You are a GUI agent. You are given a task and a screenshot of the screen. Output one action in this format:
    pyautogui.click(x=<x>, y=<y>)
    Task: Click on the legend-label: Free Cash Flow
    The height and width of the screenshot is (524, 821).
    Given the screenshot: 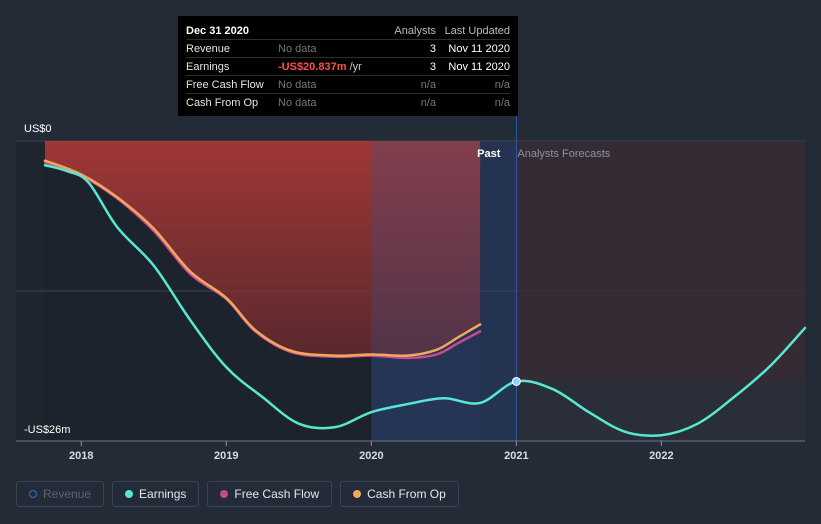 What is the action you would take?
    pyautogui.click(x=277, y=494)
    